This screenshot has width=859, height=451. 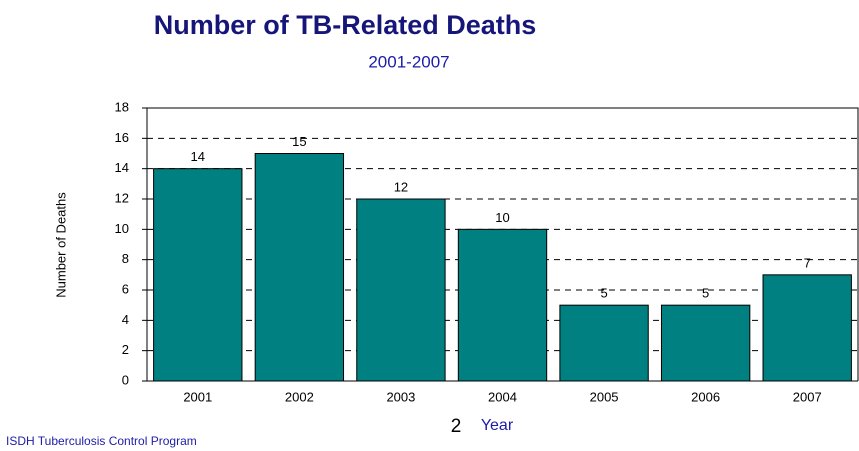 I want to click on data-label: 12, so click(x=401, y=186).